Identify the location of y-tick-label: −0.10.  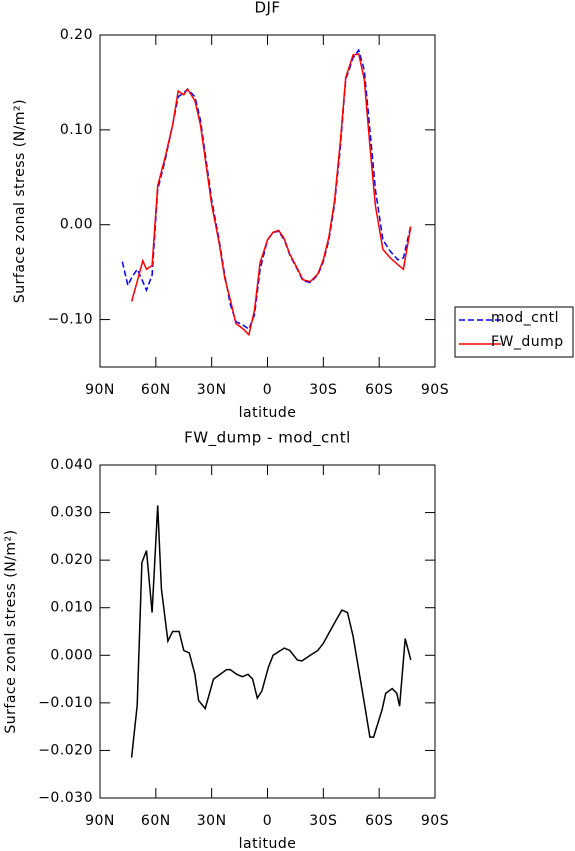
(70, 320).